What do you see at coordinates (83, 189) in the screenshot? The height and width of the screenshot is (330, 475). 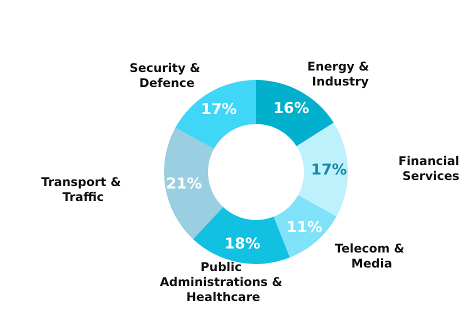 I see `slice-label: Transport & Traffic` at bounding box center [83, 189].